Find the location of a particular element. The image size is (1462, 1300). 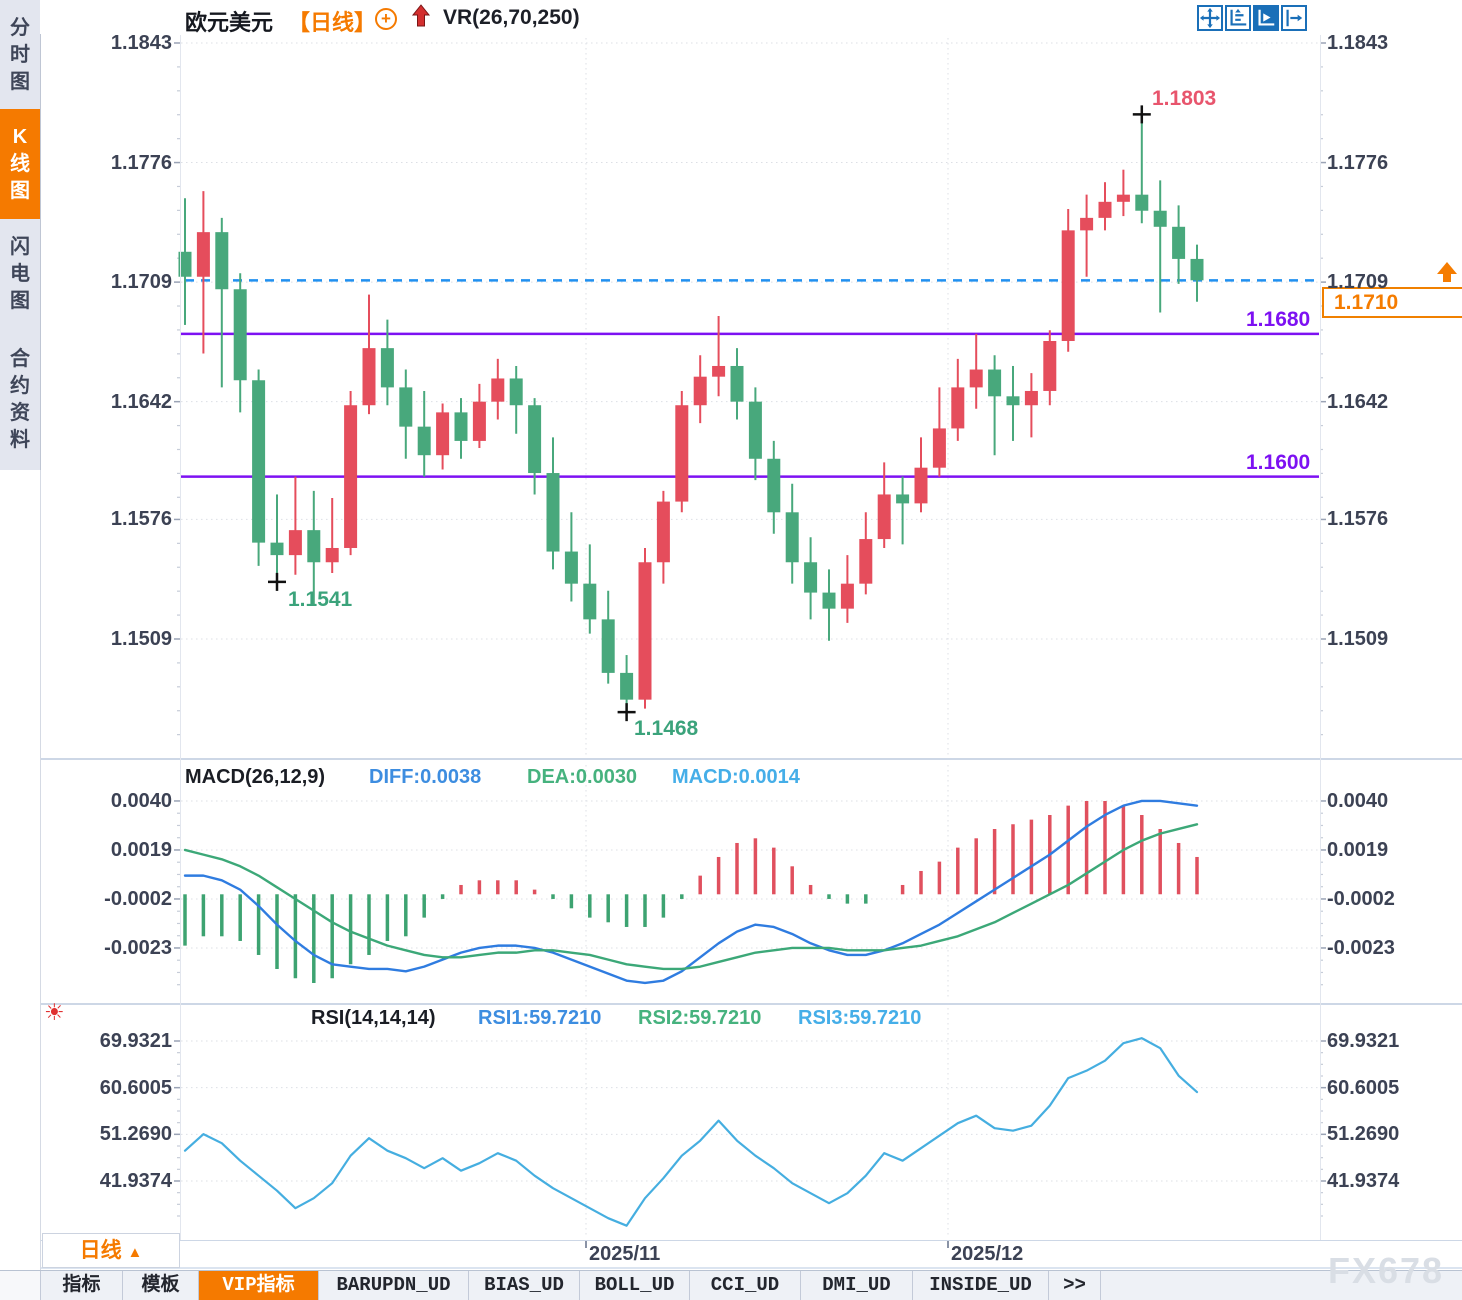

resistance-level-label: 1.1680 is located at coordinates (1278, 319).